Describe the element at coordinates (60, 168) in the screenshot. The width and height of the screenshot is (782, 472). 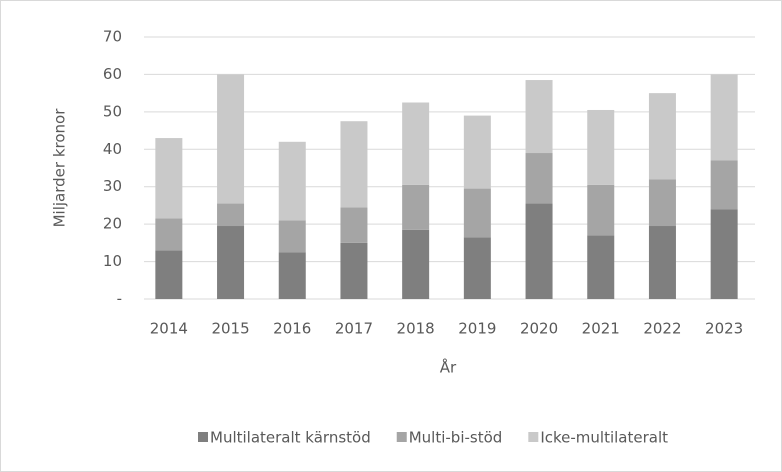
I see `y-axis-label: Miljarder kronor` at that location.